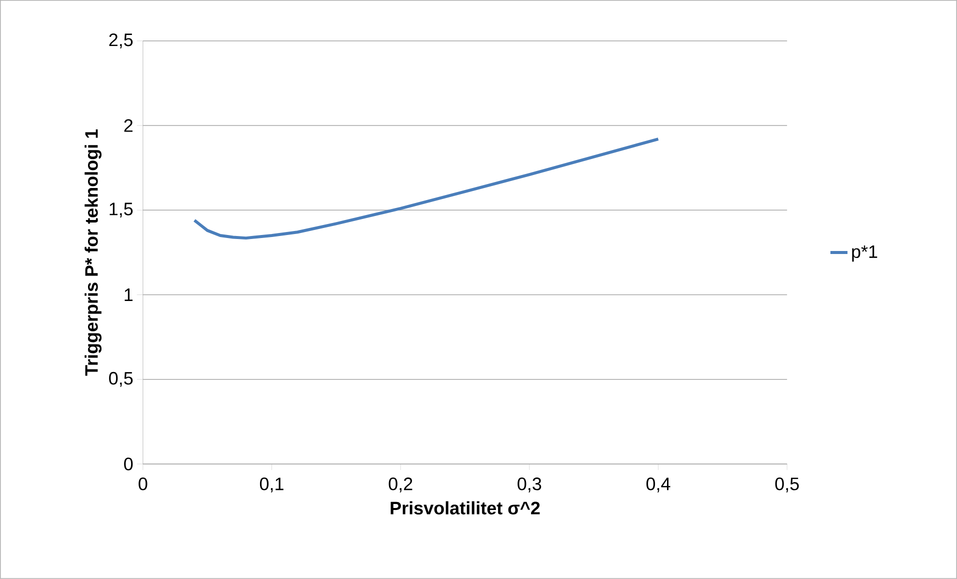  I want to click on y-tick-label: 1, so click(128, 294).